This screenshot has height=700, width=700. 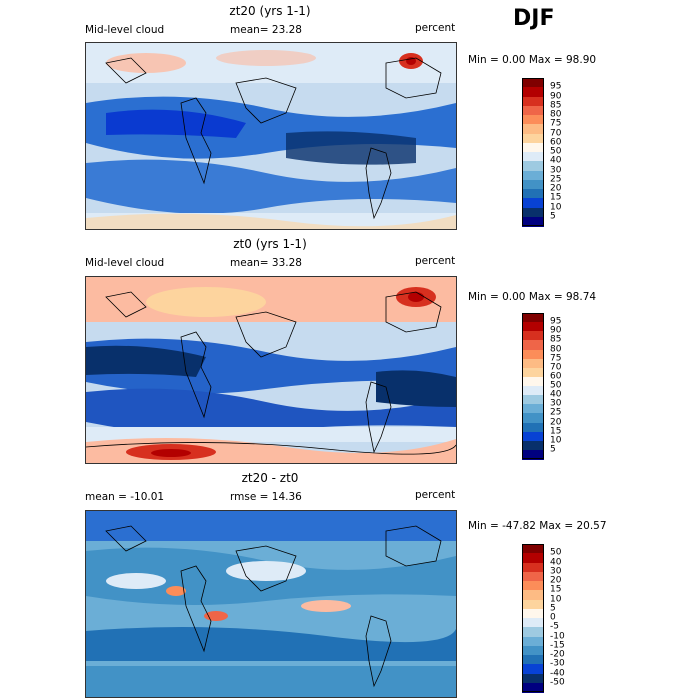 I want to click on panel2-mean-label: mean= 33.28, so click(x=266, y=263).